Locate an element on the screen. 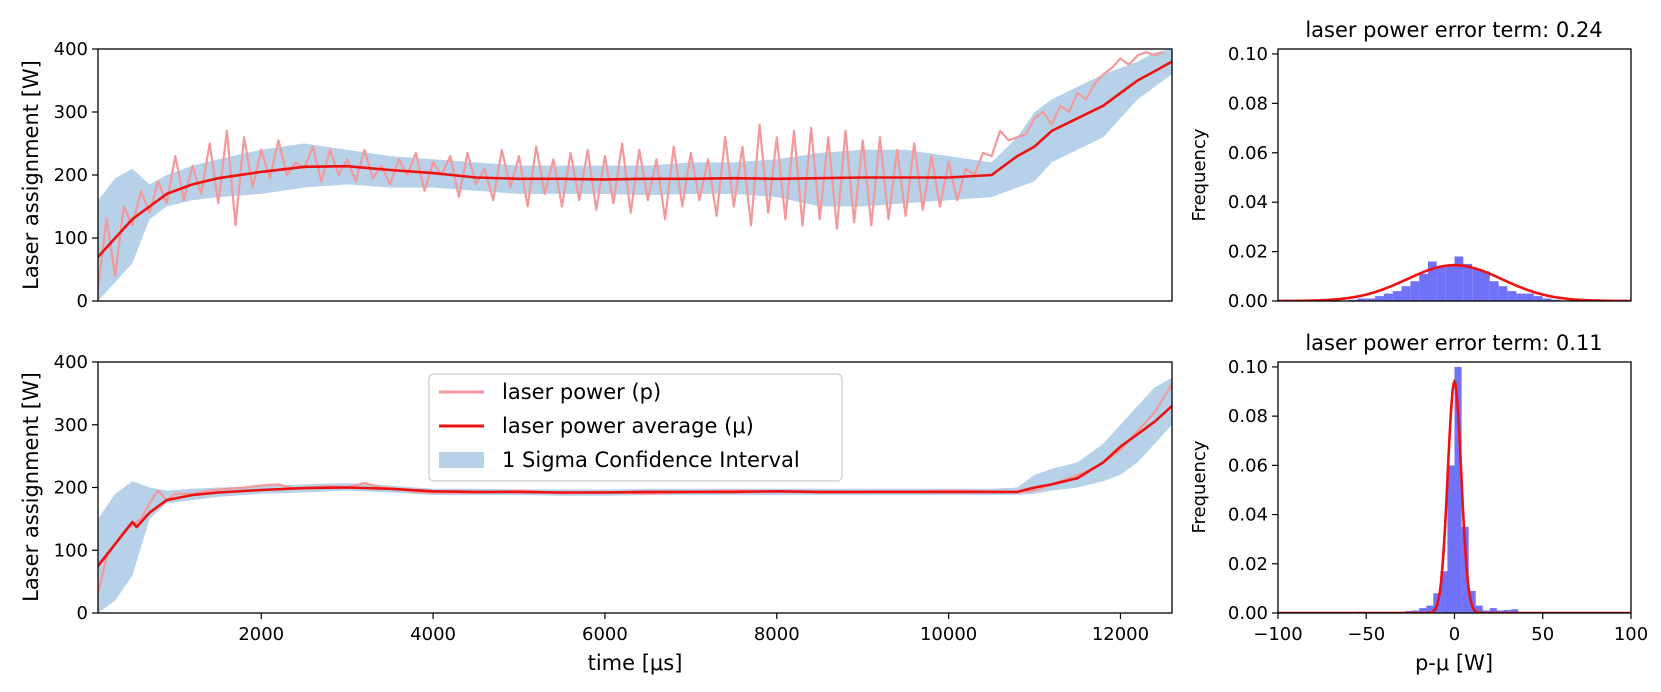  legend-label-laser-power: laser power (p) is located at coordinates (581, 392).